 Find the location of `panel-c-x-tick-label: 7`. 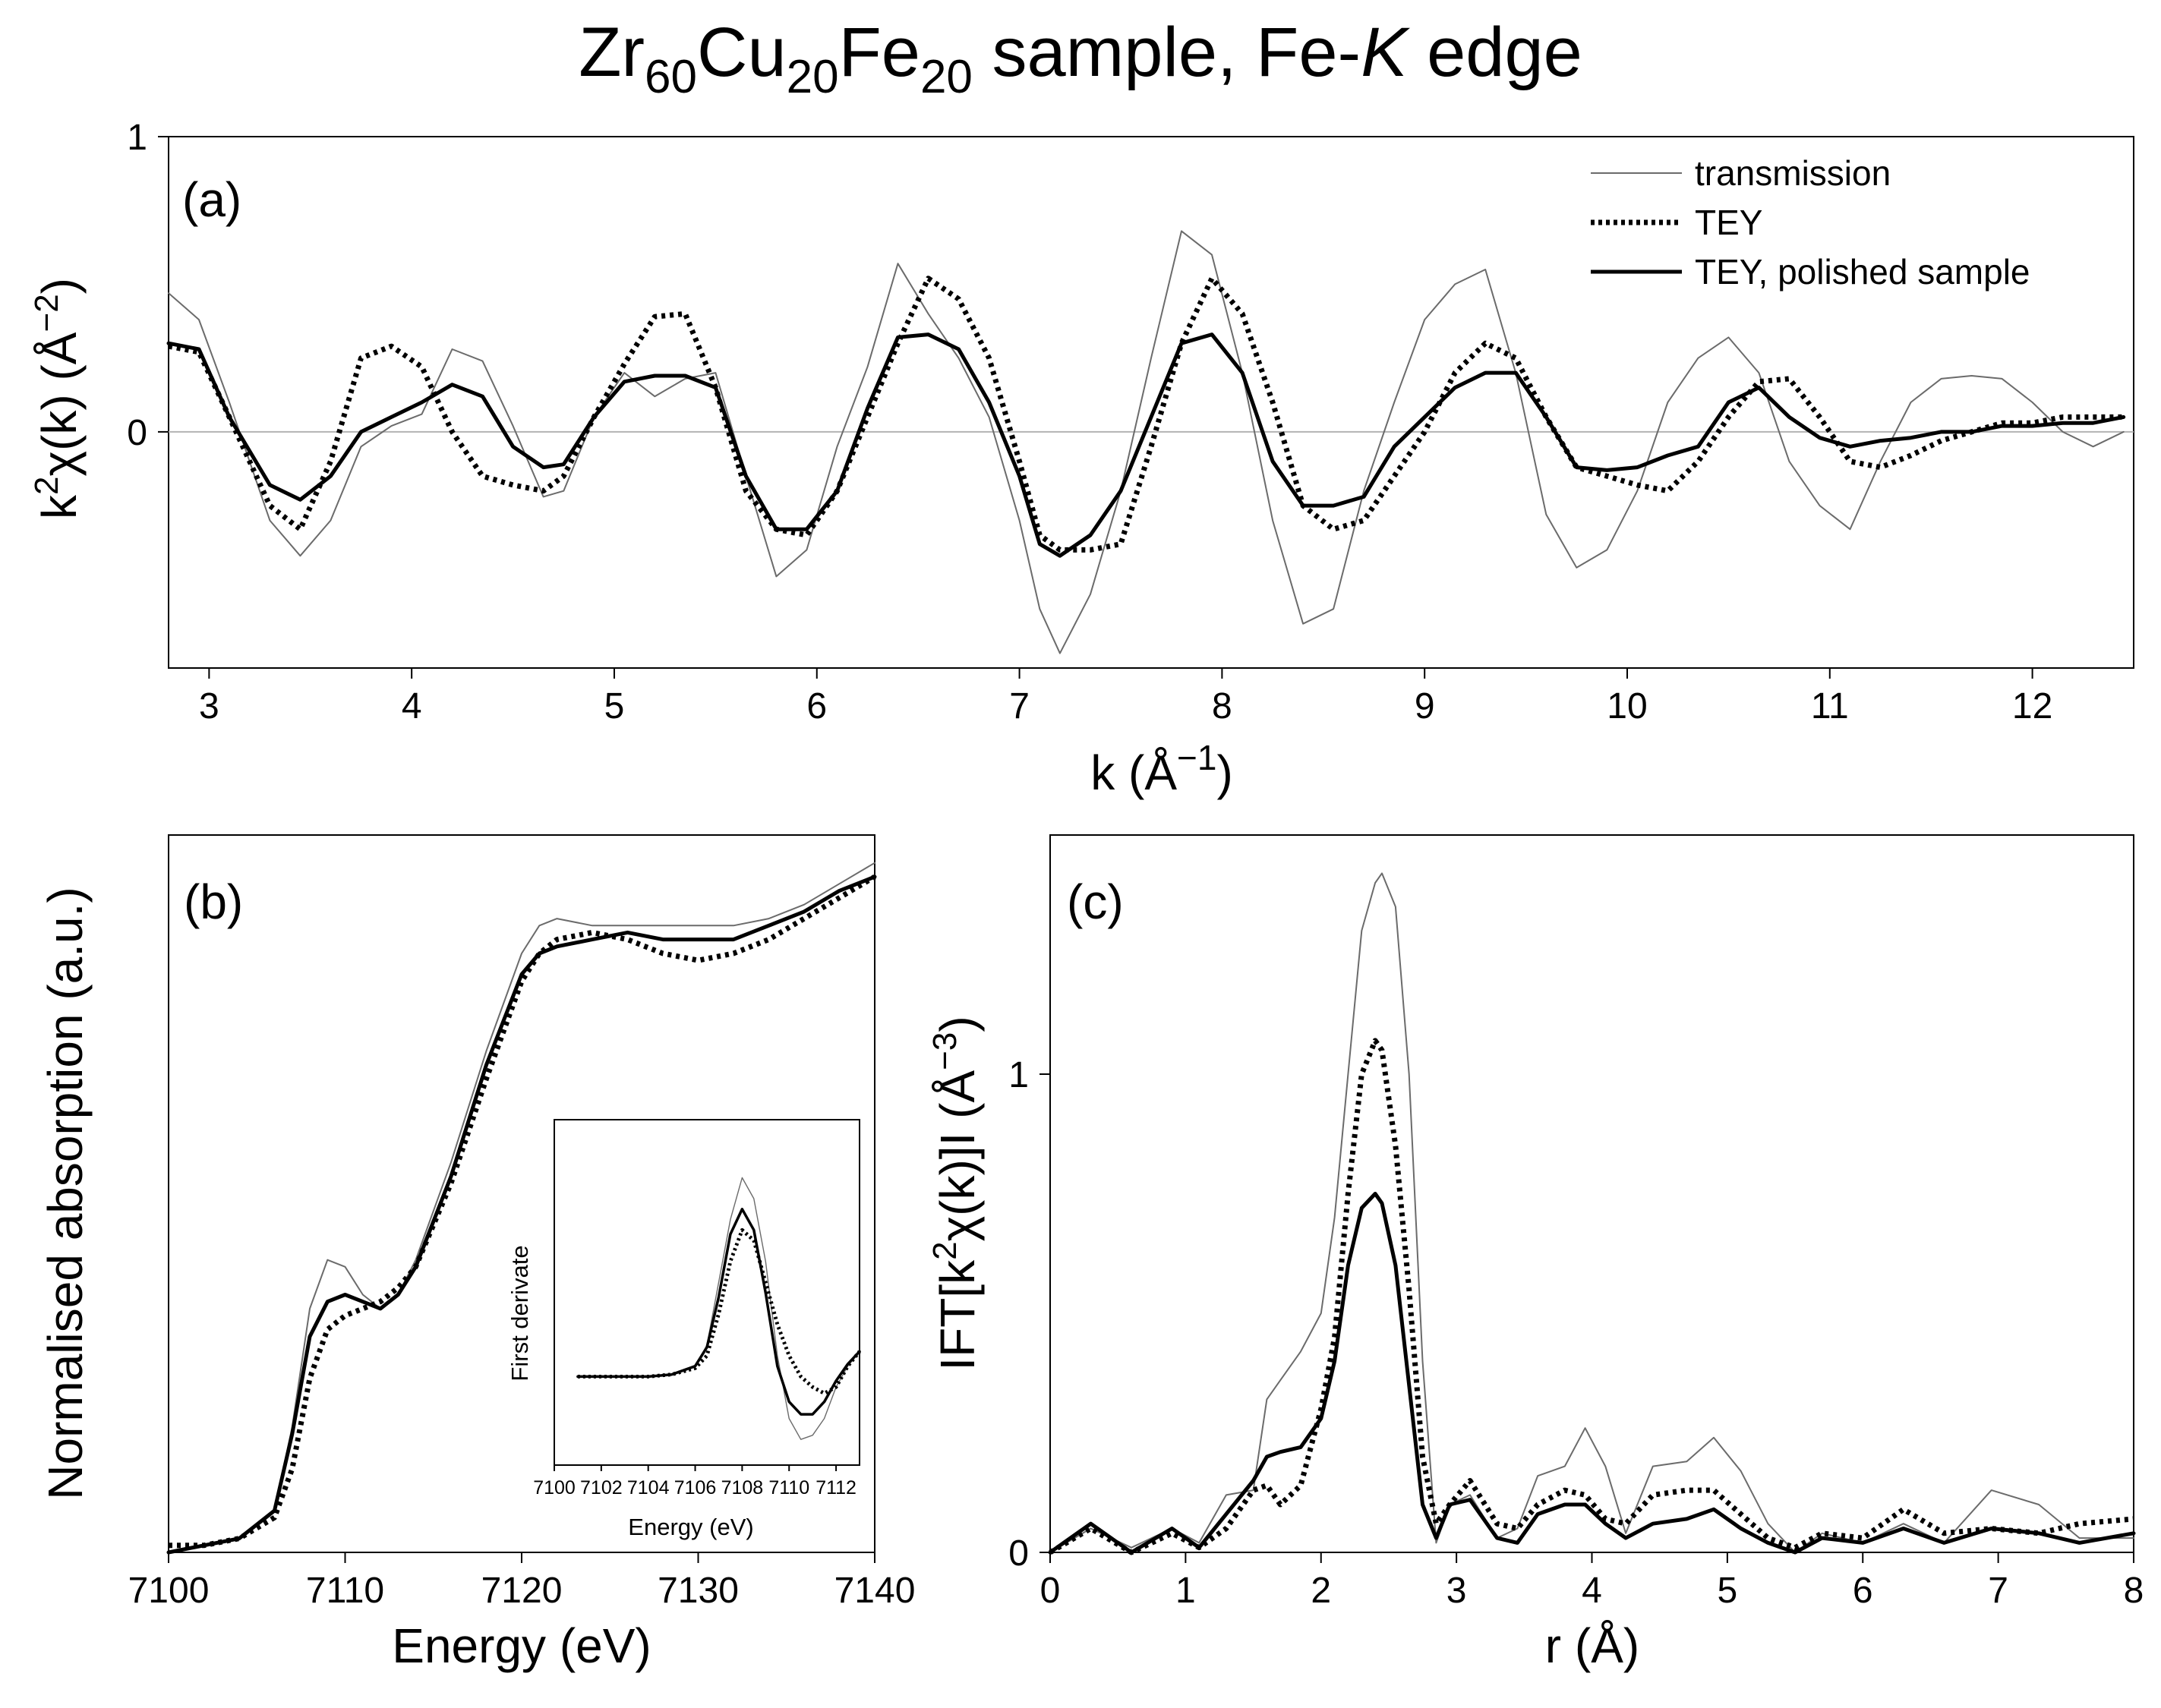

panel-c-x-tick-label: 7 is located at coordinates (1998, 1591).